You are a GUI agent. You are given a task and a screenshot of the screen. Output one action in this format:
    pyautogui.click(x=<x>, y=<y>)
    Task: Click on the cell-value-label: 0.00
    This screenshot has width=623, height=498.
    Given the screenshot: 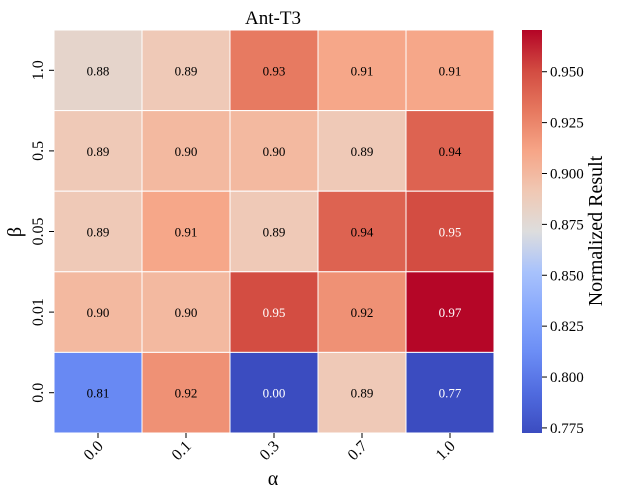 What is the action you would take?
    pyautogui.click(x=274, y=393)
    